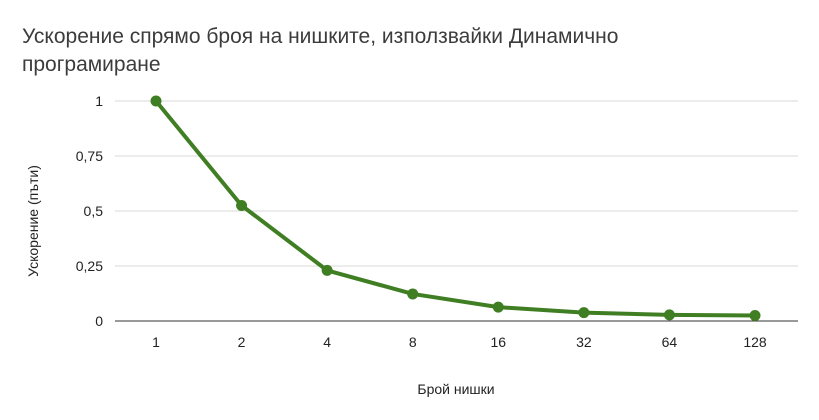  Describe the element at coordinates (242, 342) in the screenshot. I see `x-tick-label: 2` at that location.